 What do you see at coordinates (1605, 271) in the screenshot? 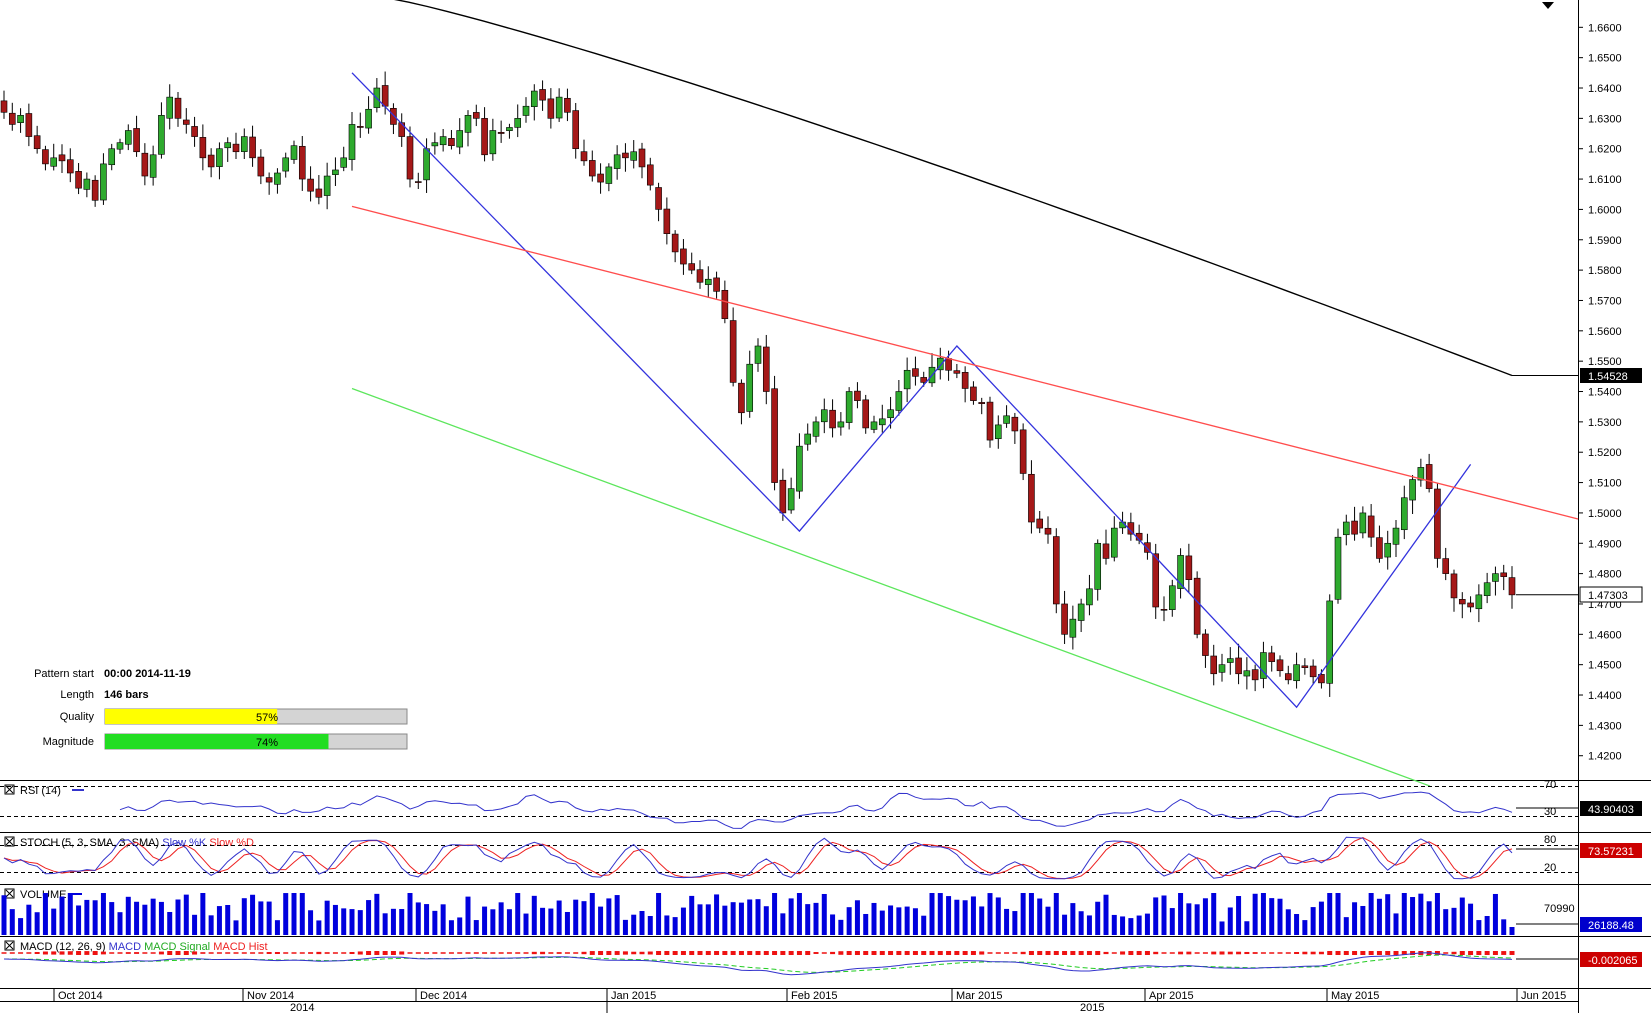
I see `price-tick-label: 1.5800` at bounding box center [1605, 271].